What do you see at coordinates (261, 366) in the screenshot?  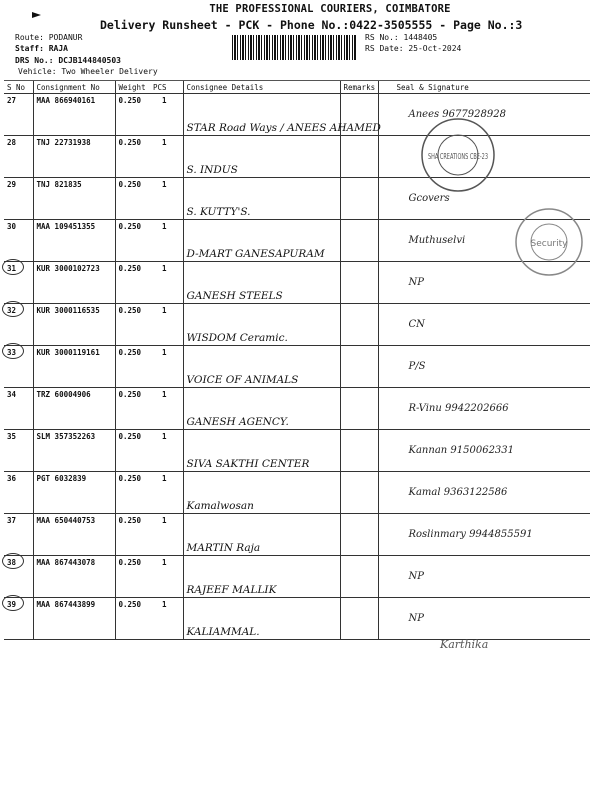 I see `consignee-cell: VOICE OF ANIMALS` at bounding box center [261, 366].